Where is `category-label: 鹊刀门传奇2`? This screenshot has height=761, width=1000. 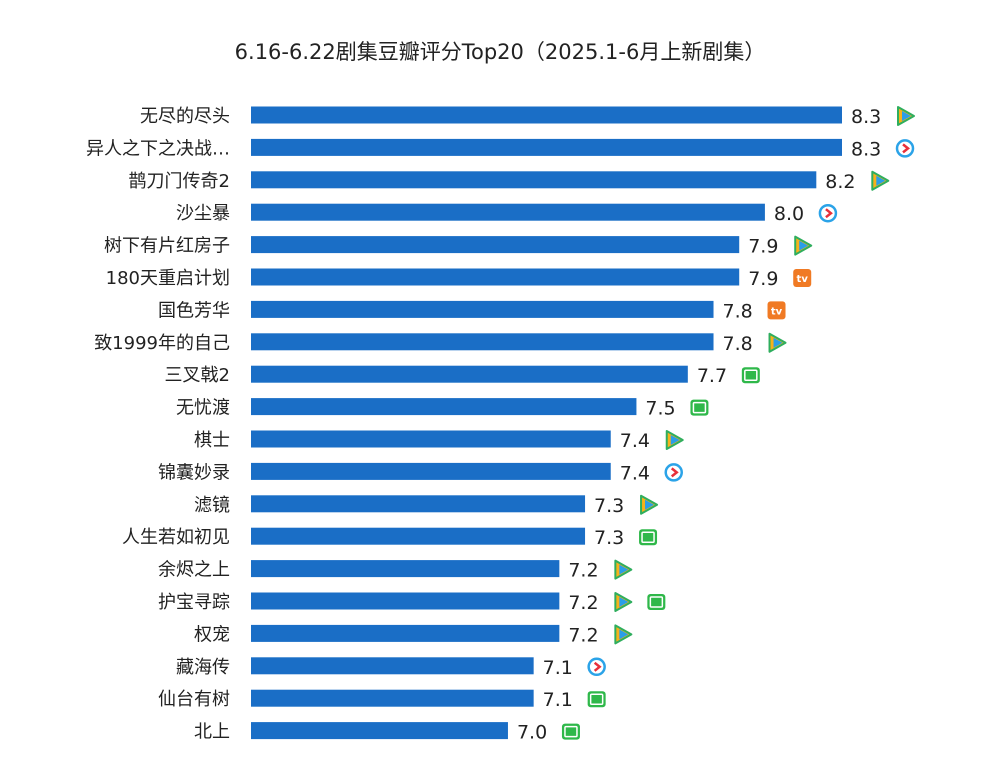
category-label: 鹊刀门传奇2 is located at coordinates (179, 181).